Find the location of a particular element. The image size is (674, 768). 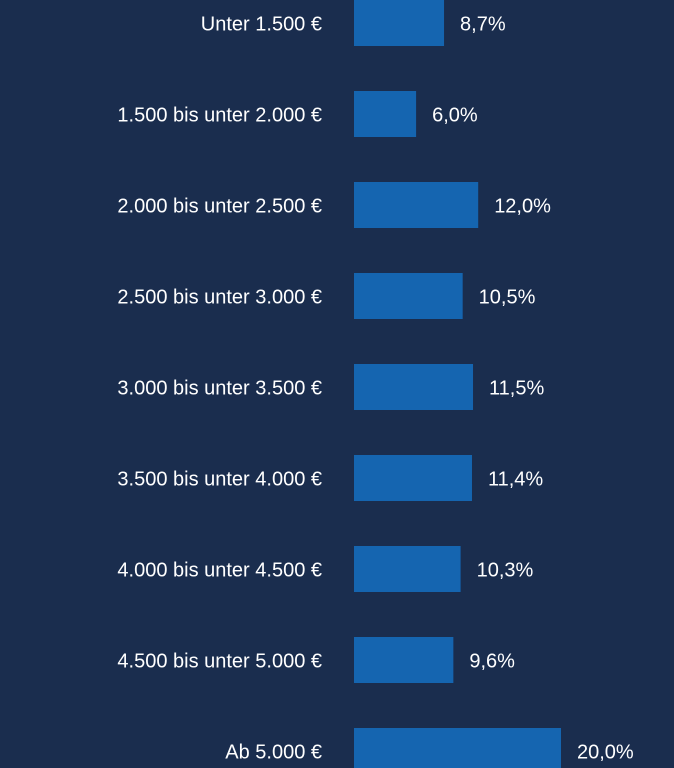

value-label: 11,4% is located at coordinates (515, 479).